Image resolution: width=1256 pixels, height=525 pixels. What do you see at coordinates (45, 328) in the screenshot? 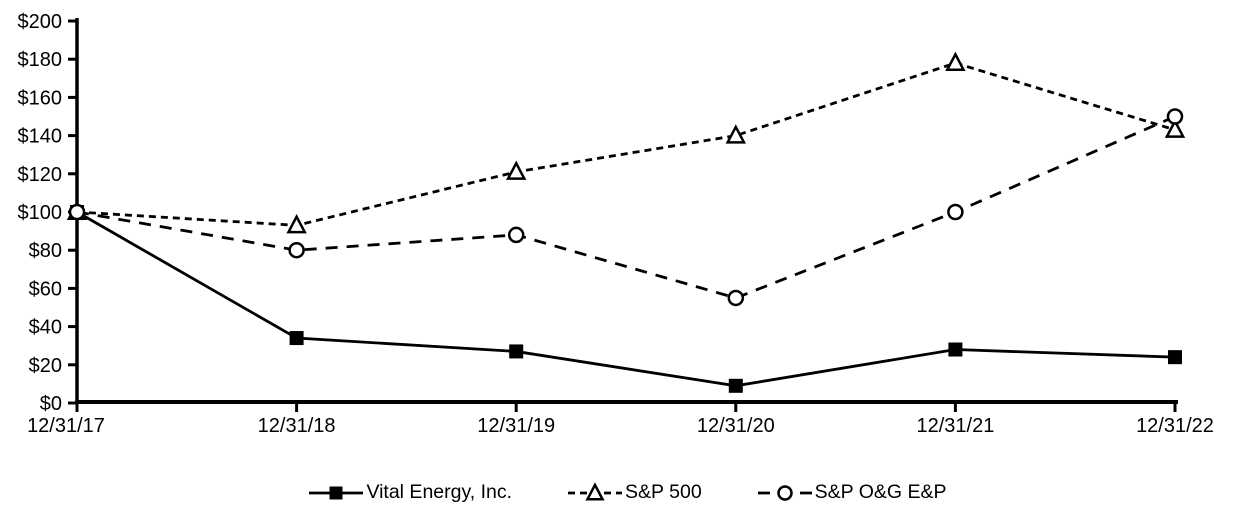
I see `y-tick-label: $40` at bounding box center [45, 328].